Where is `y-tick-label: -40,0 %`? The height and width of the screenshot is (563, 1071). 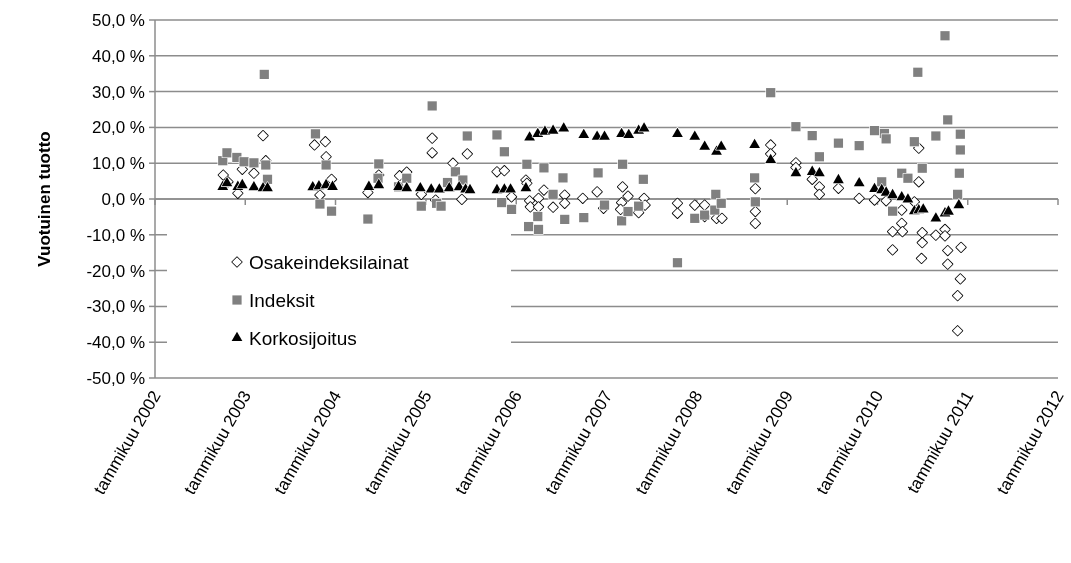
y-tick-label: -40,0 % is located at coordinates (115, 343).